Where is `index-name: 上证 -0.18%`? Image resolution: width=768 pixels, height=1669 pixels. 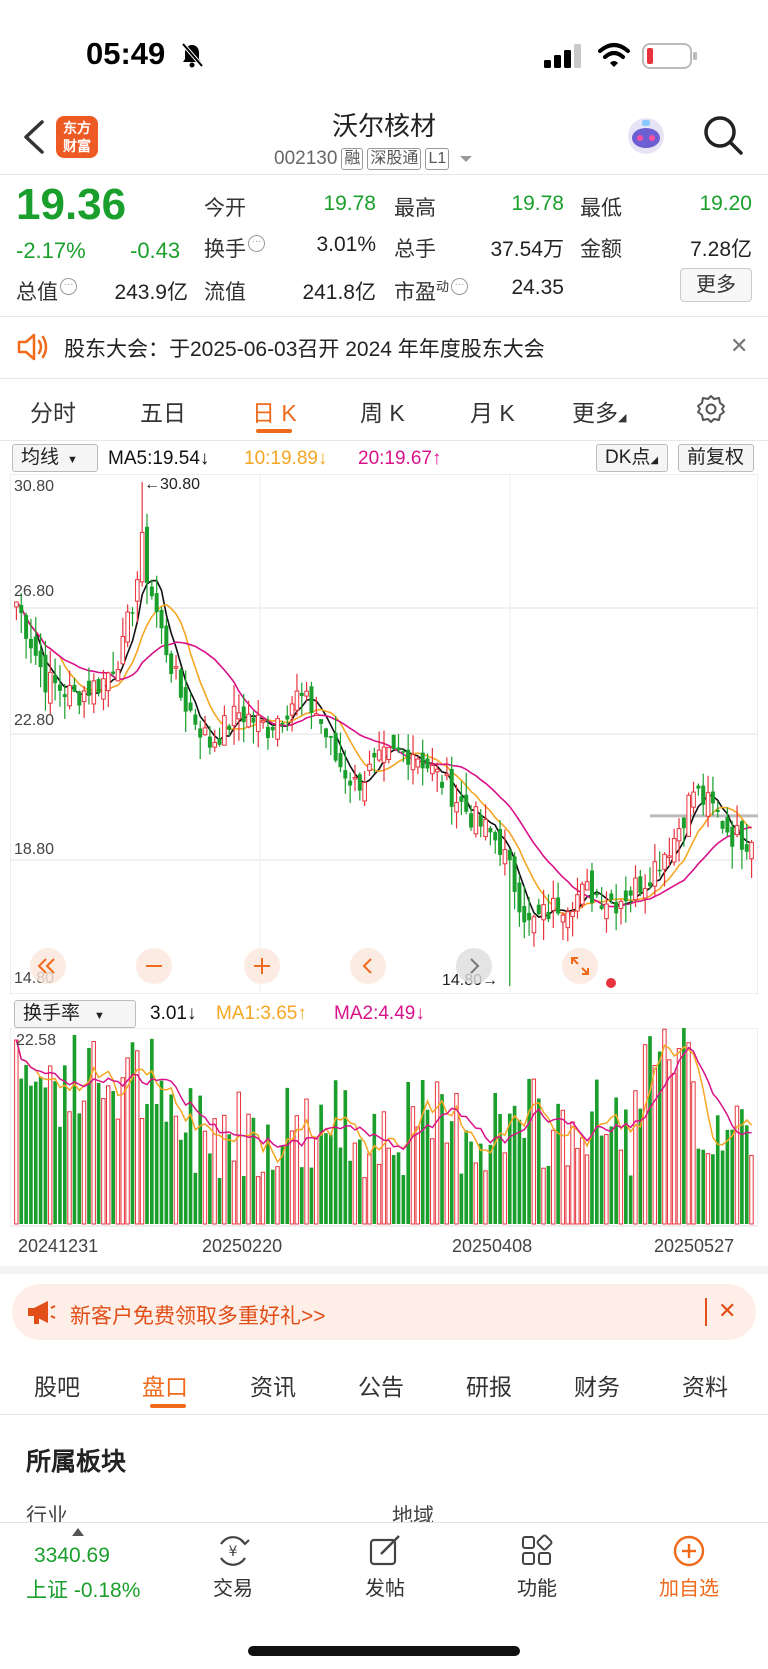
index-name: 上证 -0.18% is located at coordinates (83, 1590).